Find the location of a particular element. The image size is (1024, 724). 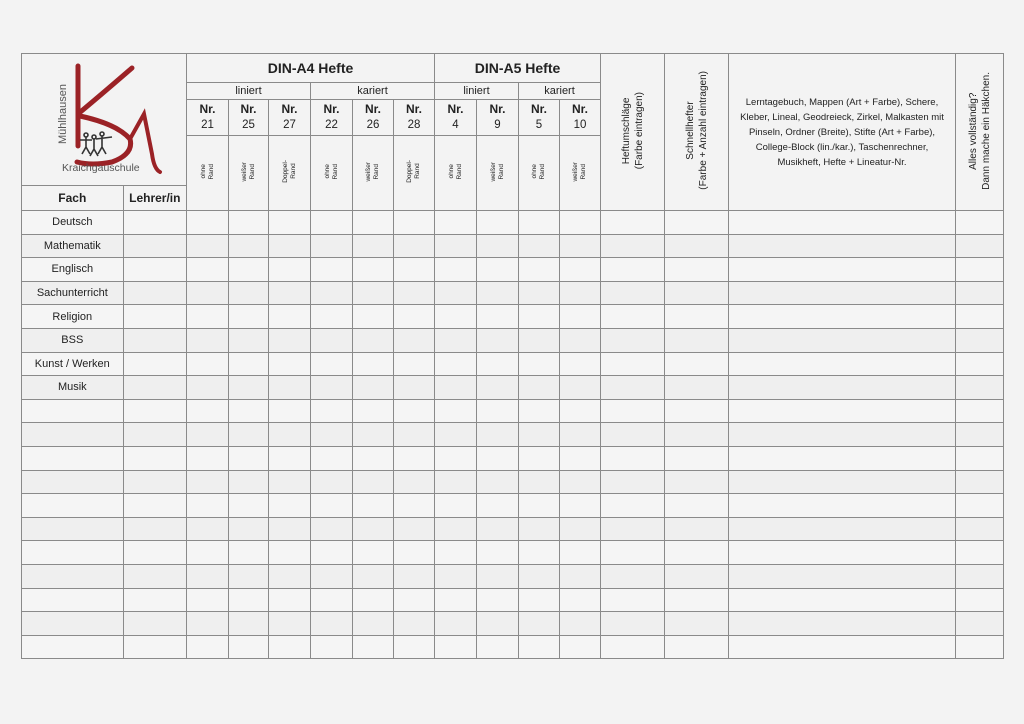

subject-cell: Sachunterricht is located at coordinates (72, 293).